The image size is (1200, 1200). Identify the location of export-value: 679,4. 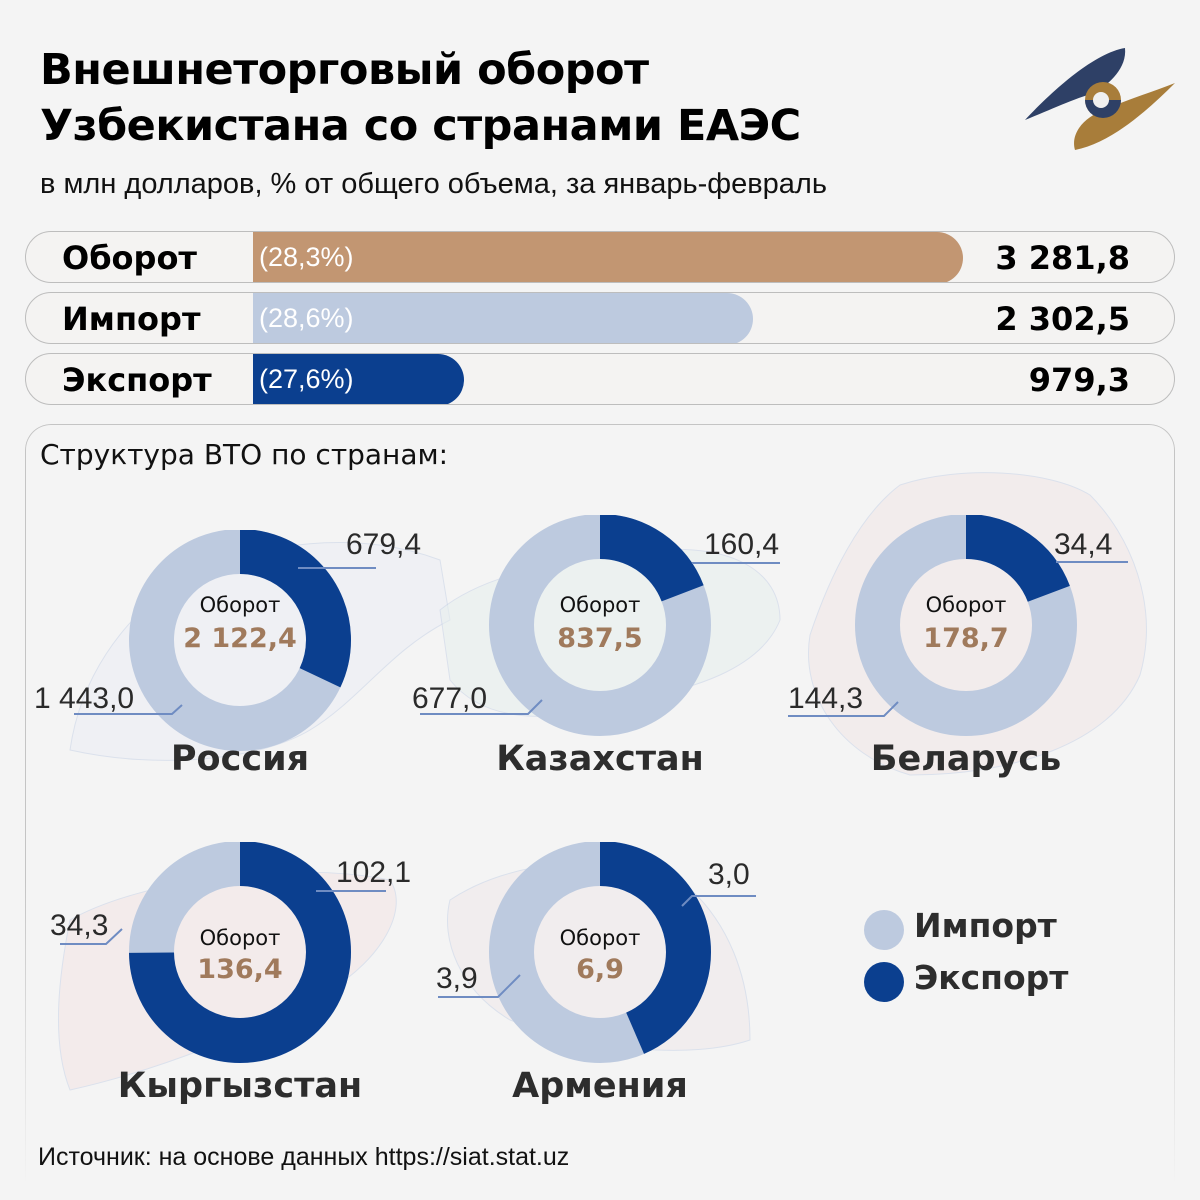
(384, 544).